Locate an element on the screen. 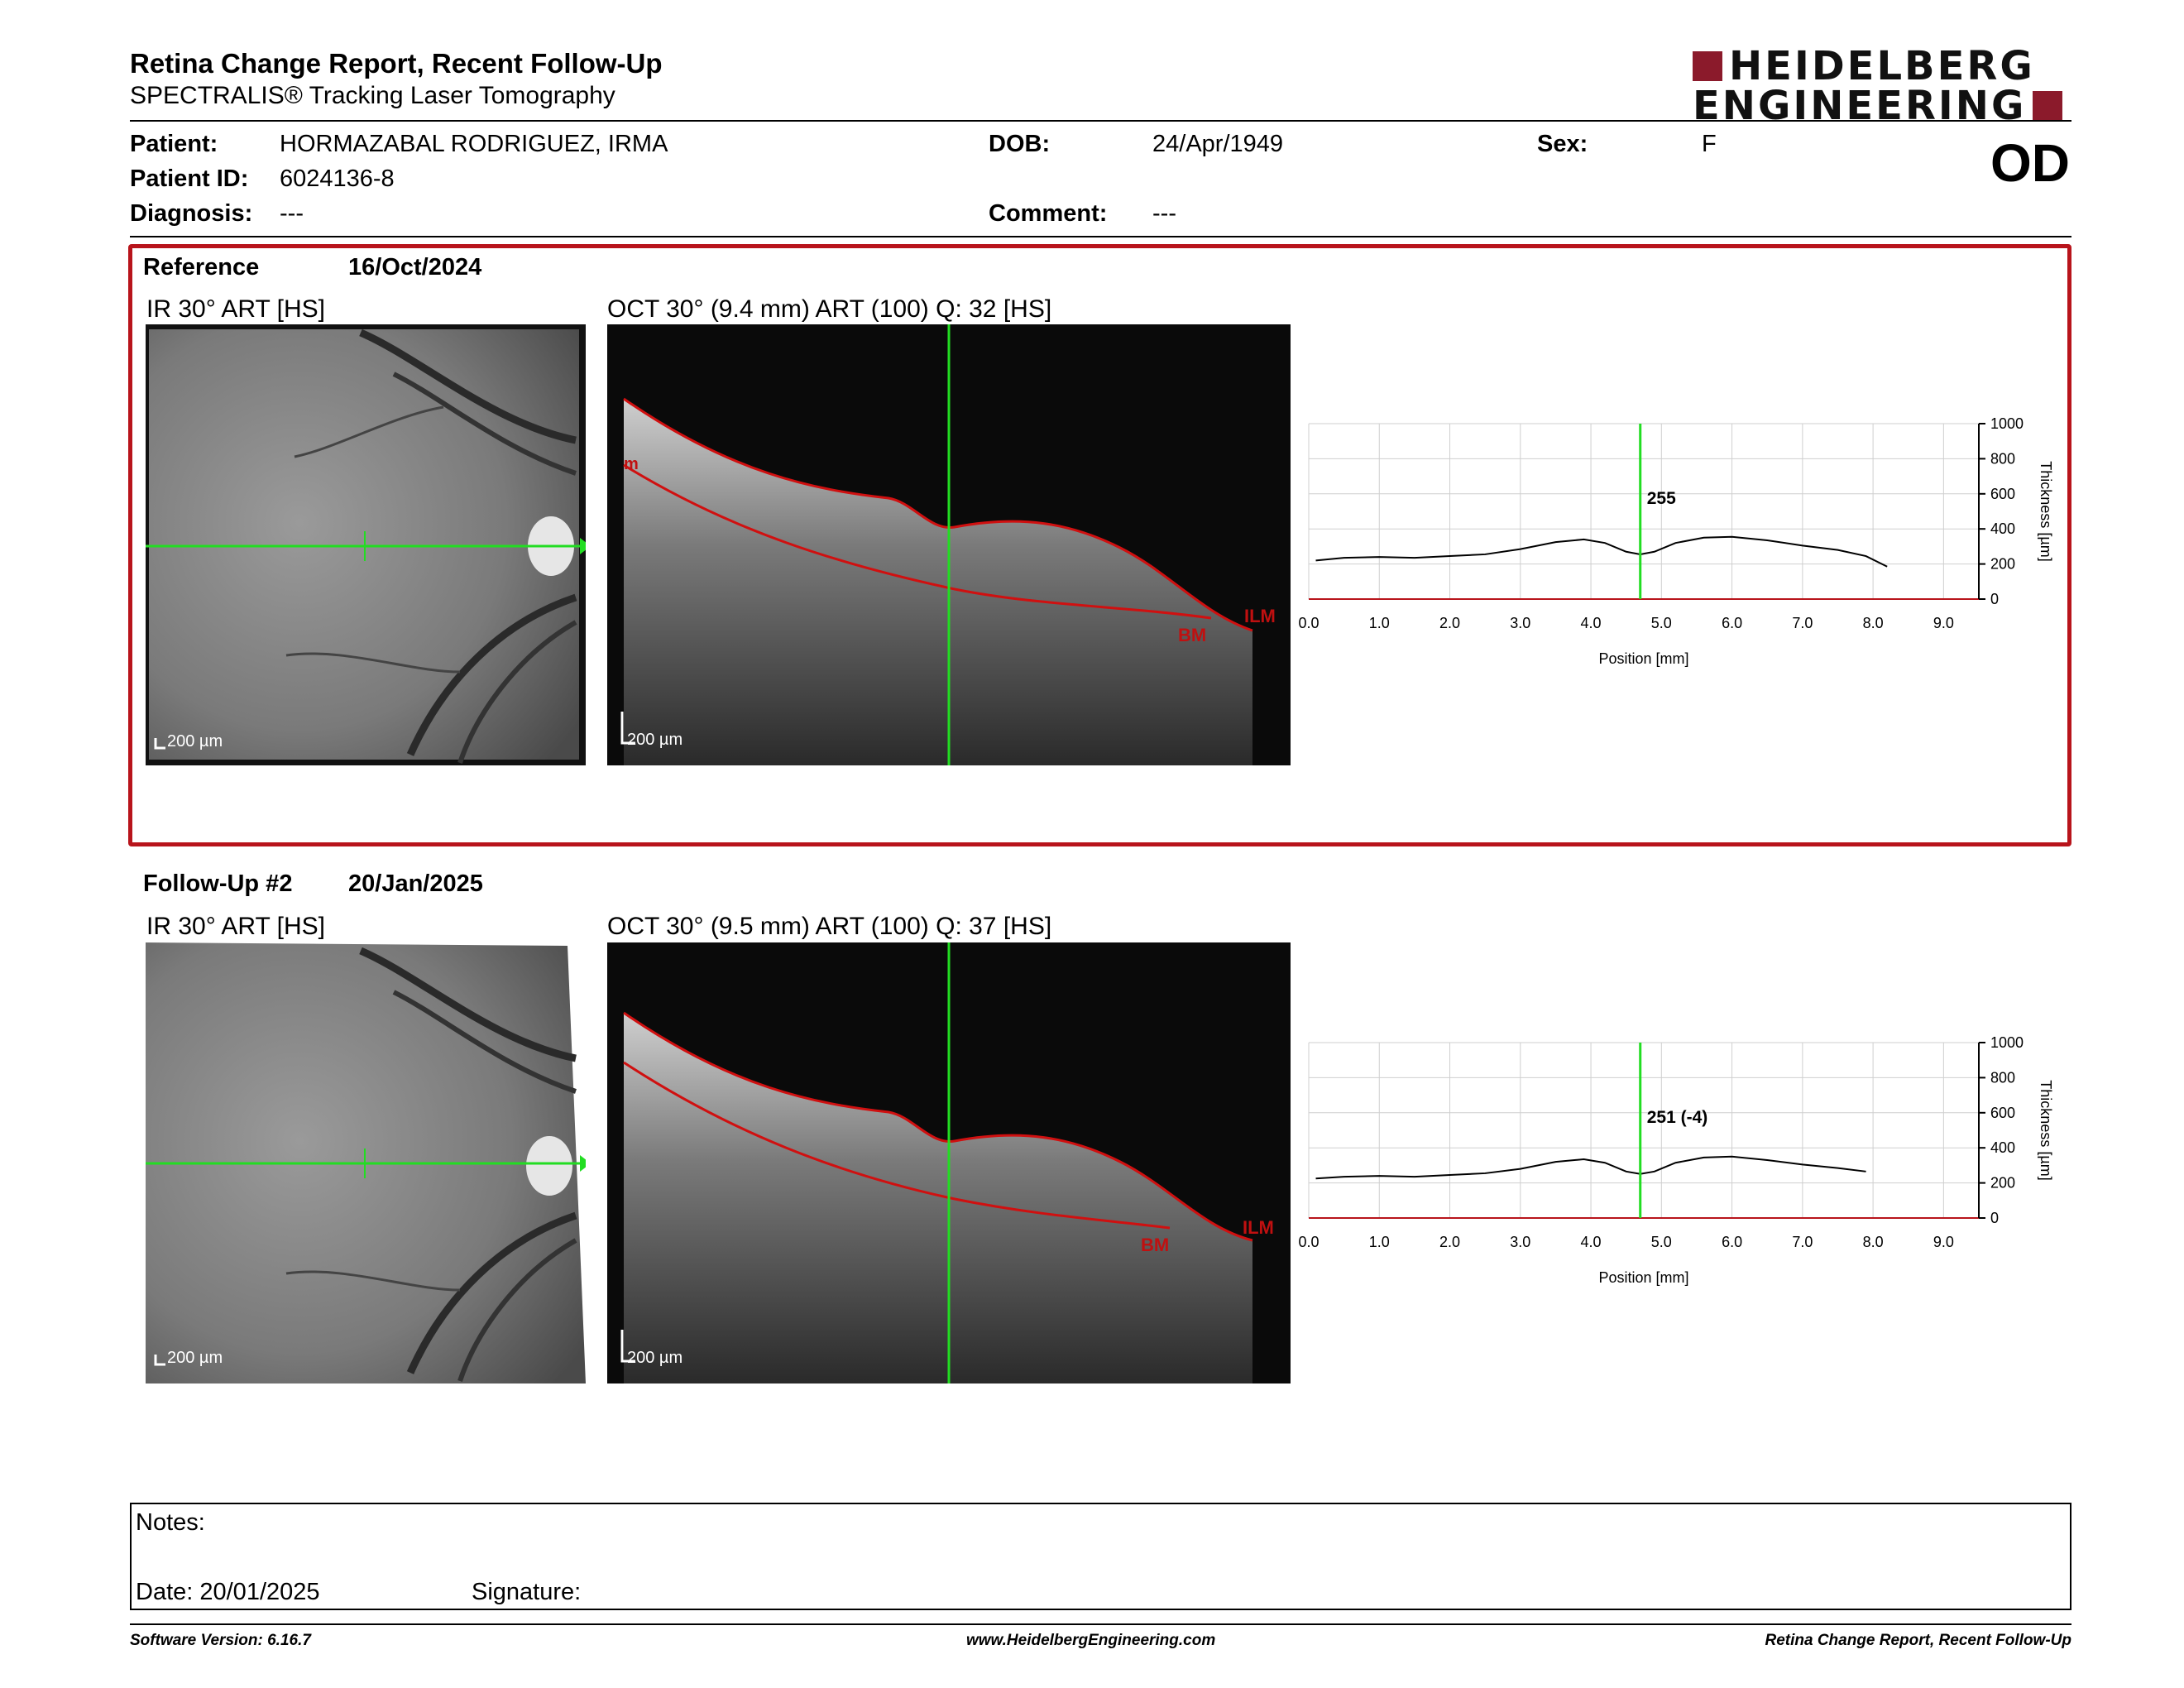  reference-label: Reference is located at coordinates (201, 267).